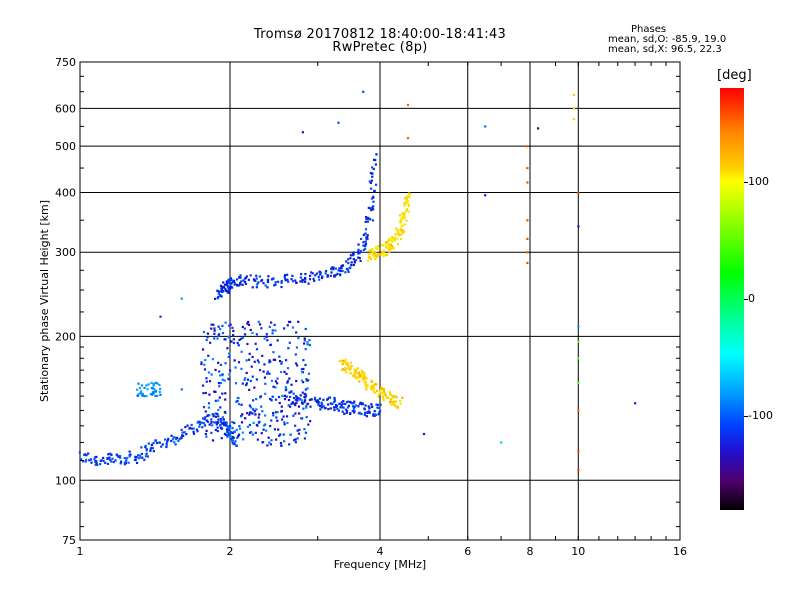 The height and width of the screenshot is (600, 800). Describe the element at coordinates (44, 301) in the screenshot. I see `y-axis-label: Stationary phase Virtual Height [km]` at that location.